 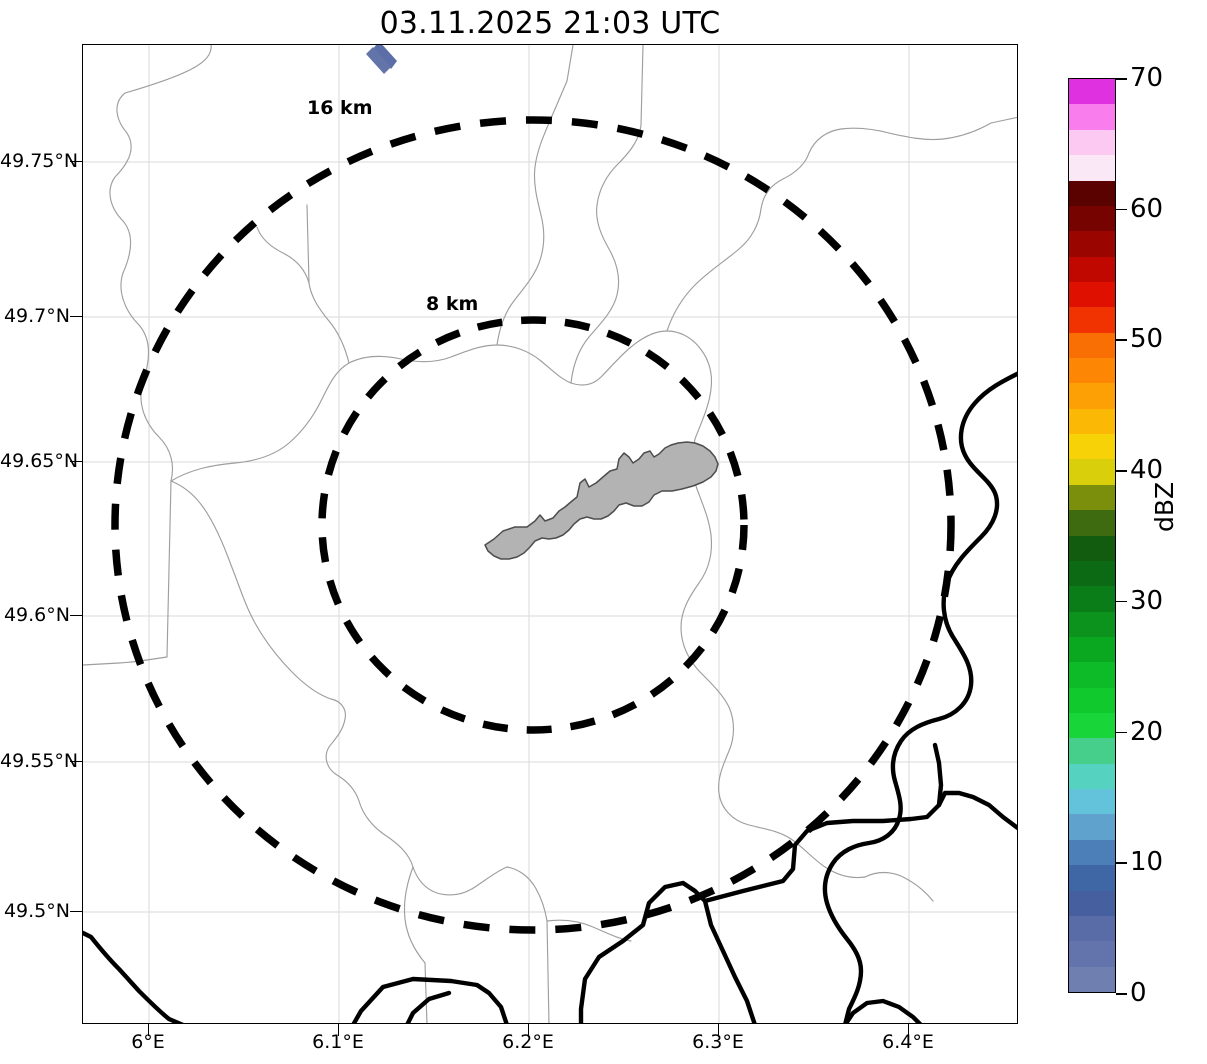 I want to click on range-ring-8km-label: 8 km, so click(x=452, y=304).